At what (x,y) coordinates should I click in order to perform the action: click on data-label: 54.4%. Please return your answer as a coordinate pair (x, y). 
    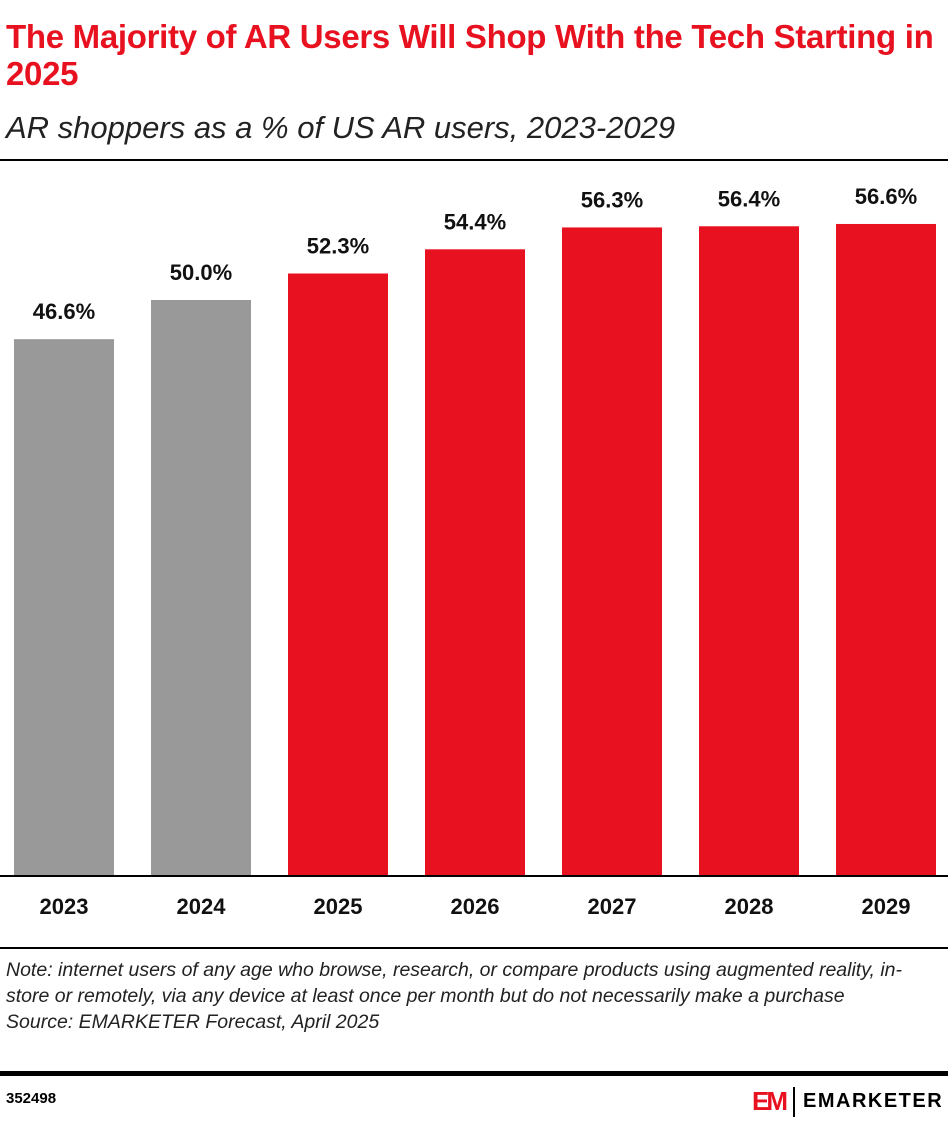
    Looking at the image, I should click on (475, 221).